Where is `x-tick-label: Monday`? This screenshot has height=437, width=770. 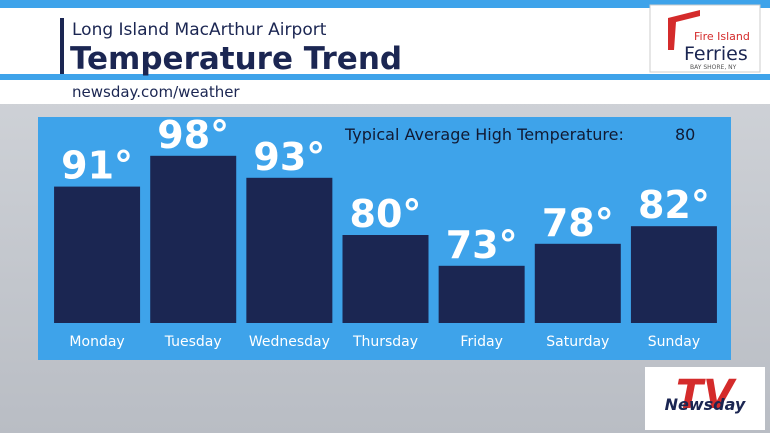 x-tick-label: Monday is located at coordinates (96, 342).